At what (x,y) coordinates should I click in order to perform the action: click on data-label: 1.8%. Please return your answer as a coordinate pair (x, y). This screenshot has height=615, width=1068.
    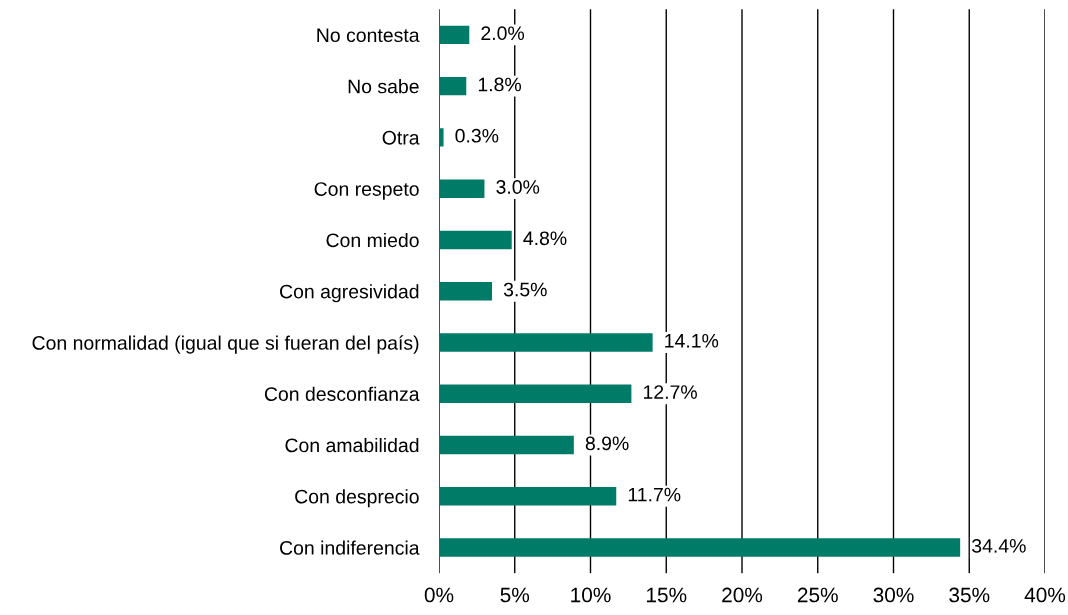
    Looking at the image, I should click on (500, 84).